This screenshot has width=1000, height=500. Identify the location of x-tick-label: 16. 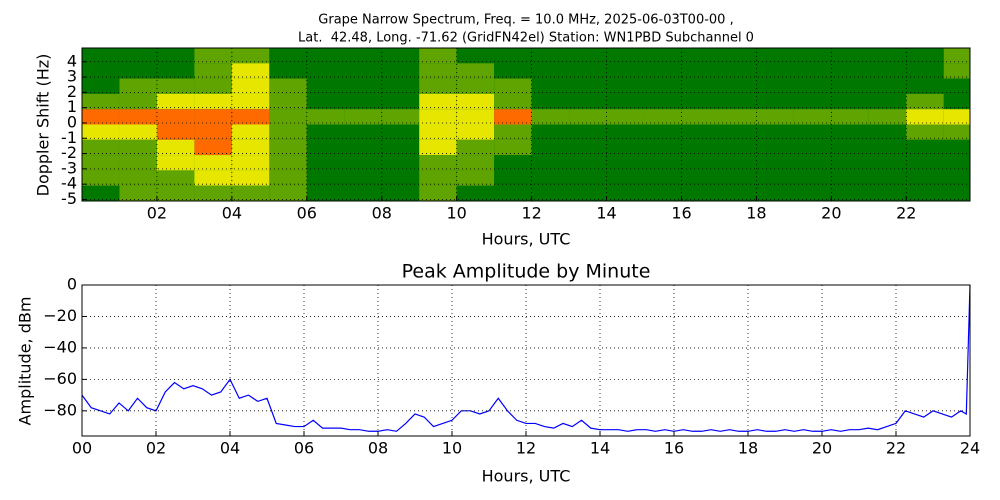
(674, 448).